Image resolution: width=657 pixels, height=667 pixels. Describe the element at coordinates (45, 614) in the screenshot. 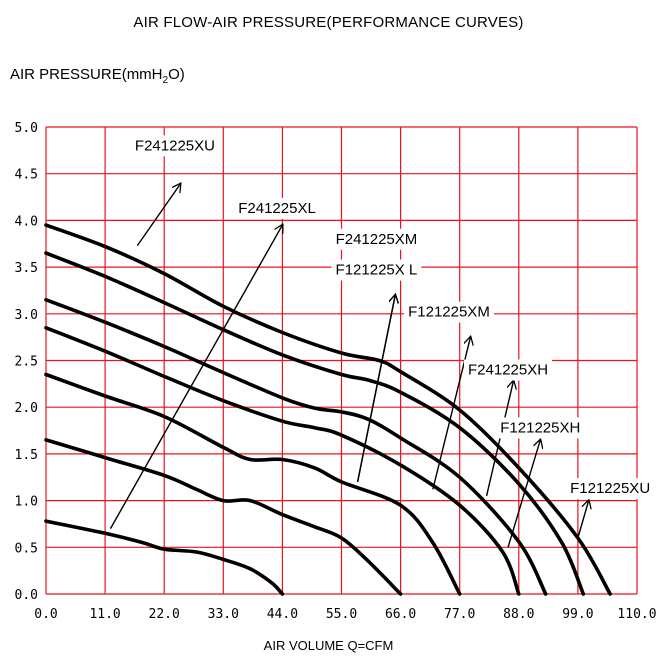

I see `x-tick-label: 0.0` at that location.